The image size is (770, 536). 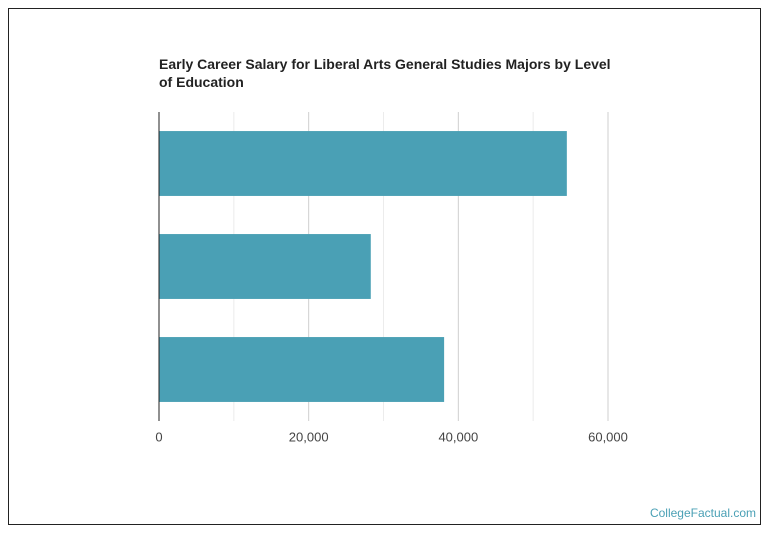 I want to click on x-tick-label: 20,000, so click(x=309, y=436).